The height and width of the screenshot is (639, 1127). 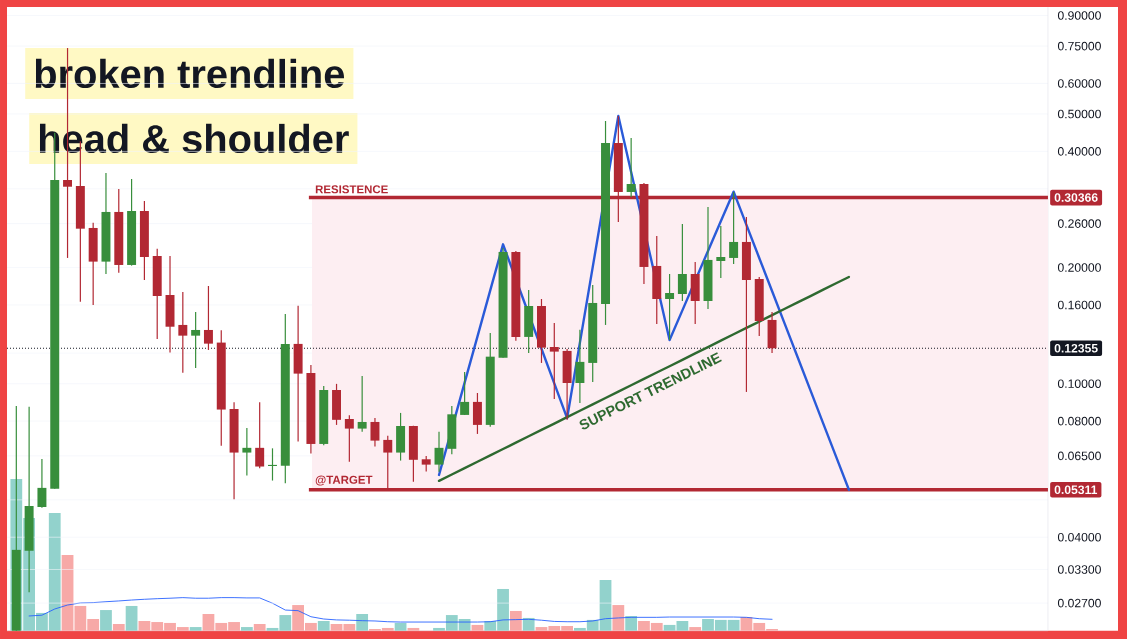 I want to click on y-tick-label: 0.40000, so click(x=1079, y=151).